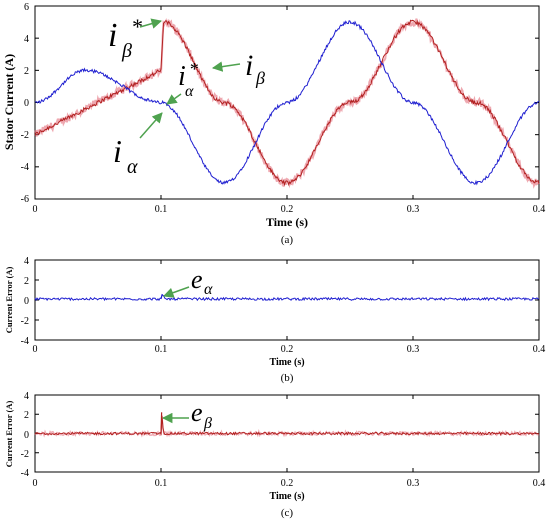  What do you see at coordinates (539, 483) in the screenshot?
I see `x-tick-c-4: 0.4` at bounding box center [539, 483].